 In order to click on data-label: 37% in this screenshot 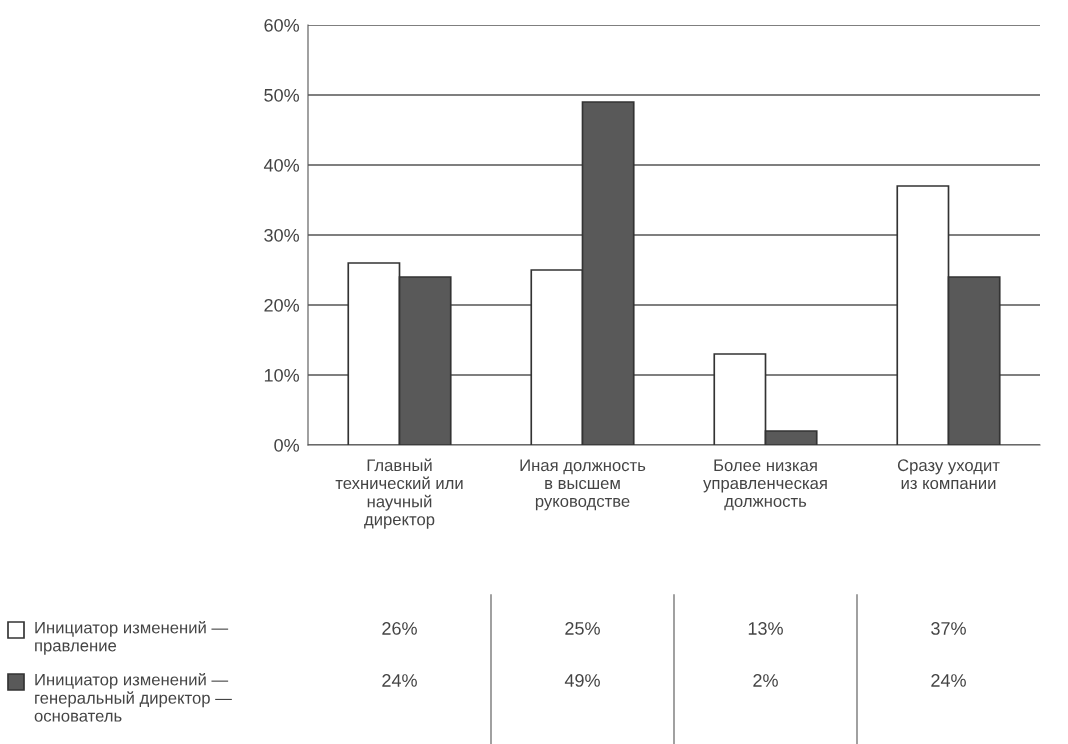, I will do `click(948, 628)`.